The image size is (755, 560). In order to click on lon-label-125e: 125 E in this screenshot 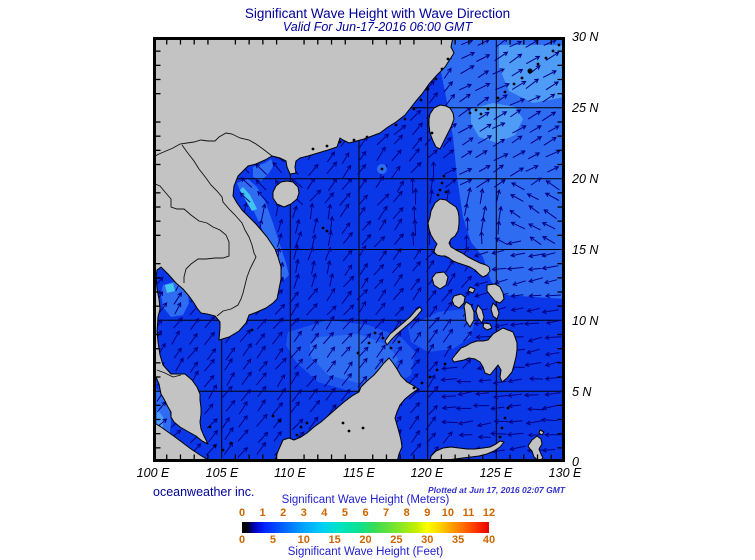, I will do `click(496, 473)`.